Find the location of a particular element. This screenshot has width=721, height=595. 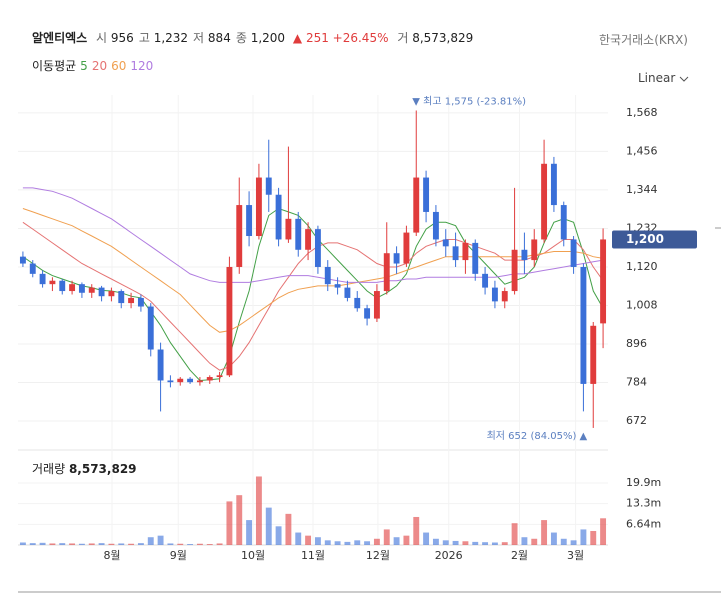

annotation-text: 최고 1,575 (-23.81%) is located at coordinates (474, 101).